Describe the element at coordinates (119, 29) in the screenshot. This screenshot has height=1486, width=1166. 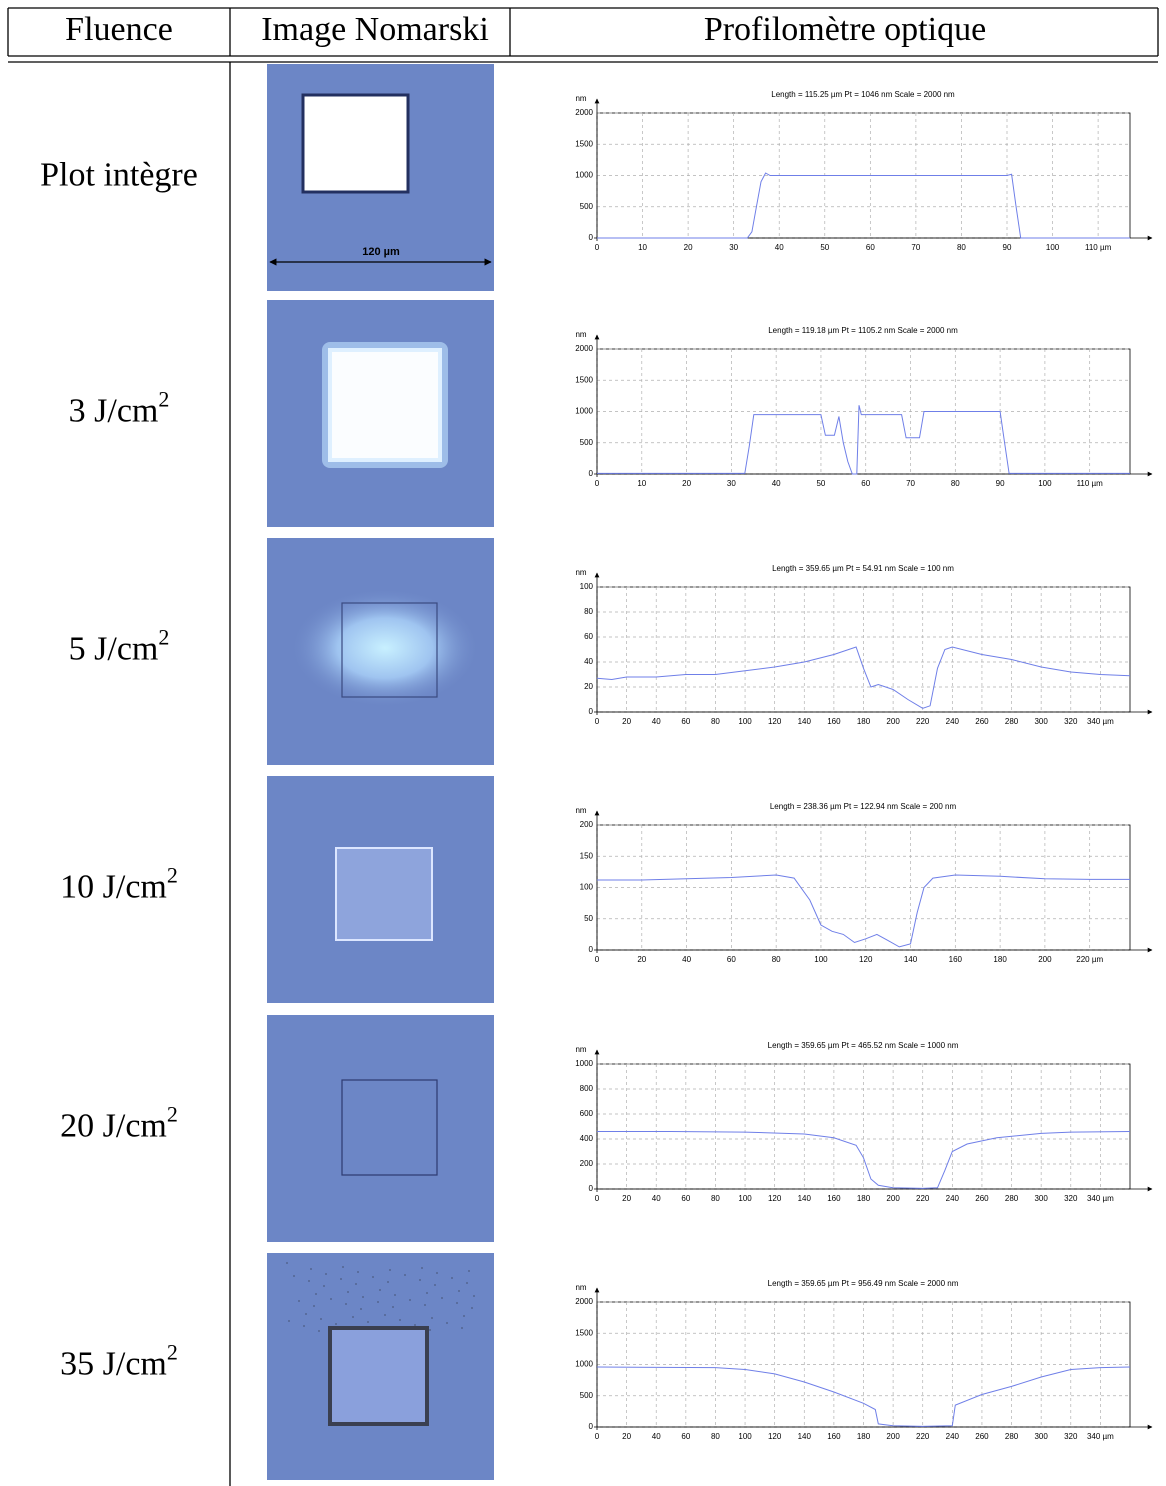
I see `header-cell: Fluence` at that location.